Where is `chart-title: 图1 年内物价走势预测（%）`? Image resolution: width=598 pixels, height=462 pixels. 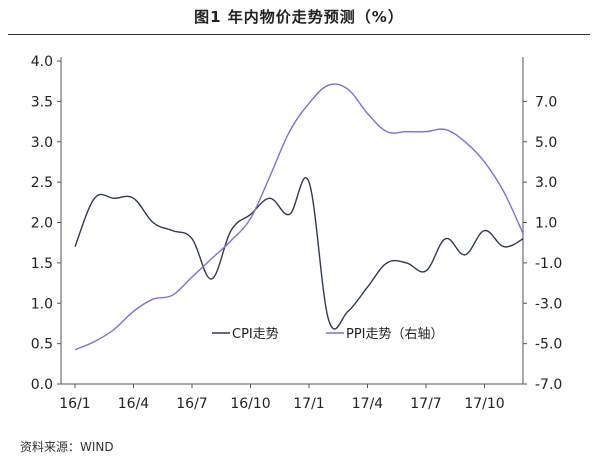
chart-title: 图1 年内物价走势预测（%） is located at coordinates (299, 17).